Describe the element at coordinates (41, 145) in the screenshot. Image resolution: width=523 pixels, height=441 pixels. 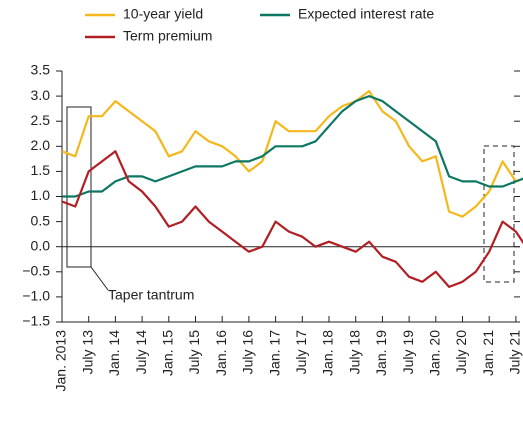
I see `y-tick-label: 2.0` at that location.